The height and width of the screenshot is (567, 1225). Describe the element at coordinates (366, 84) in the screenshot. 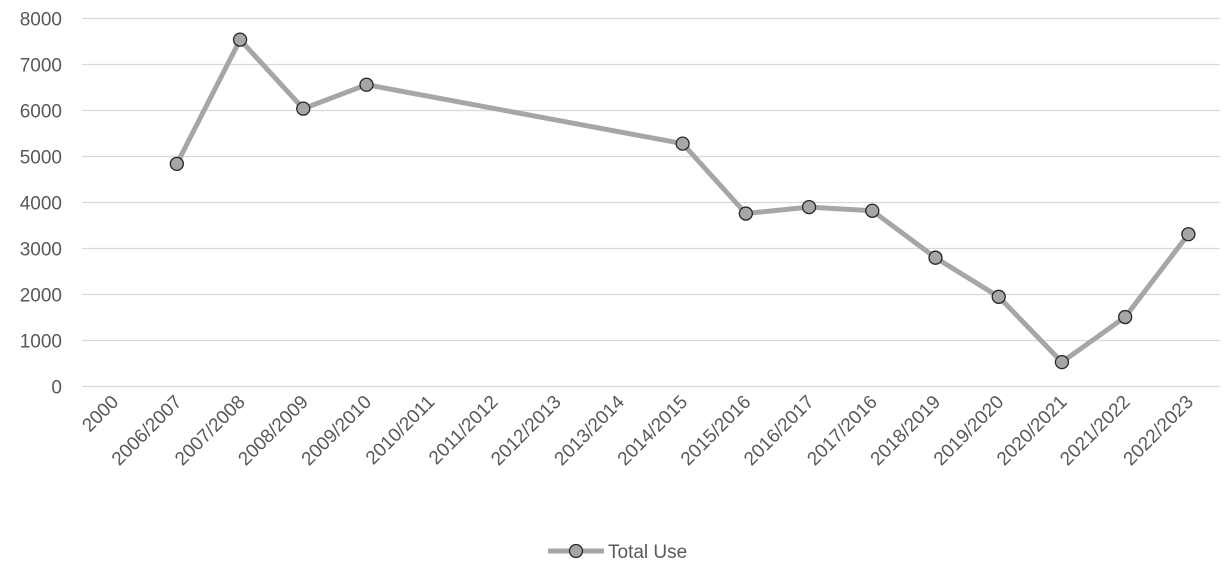

I see `data-point-2009-2010` at that location.